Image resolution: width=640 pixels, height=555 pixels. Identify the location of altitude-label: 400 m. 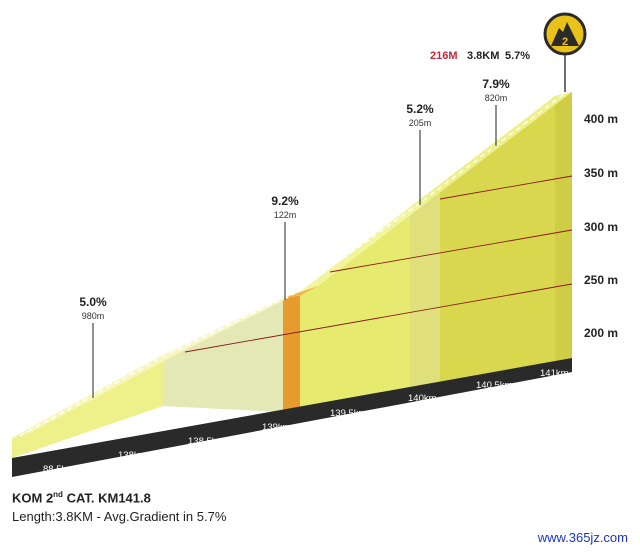
(601, 119).